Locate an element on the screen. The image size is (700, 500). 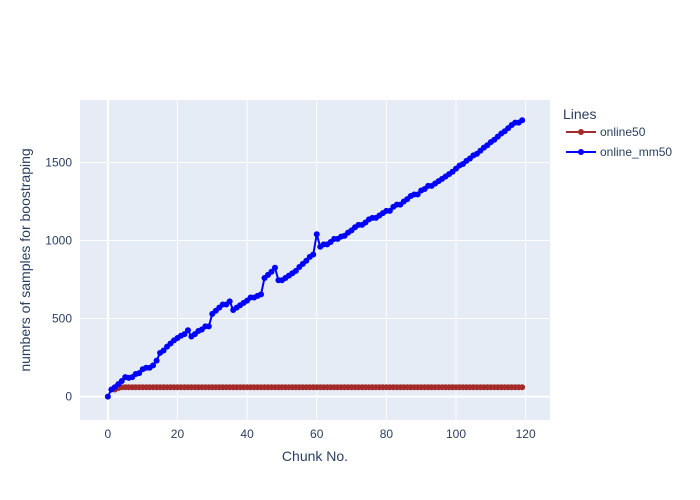
legend: Lines online50 online_mm50 is located at coordinates (617, 132).